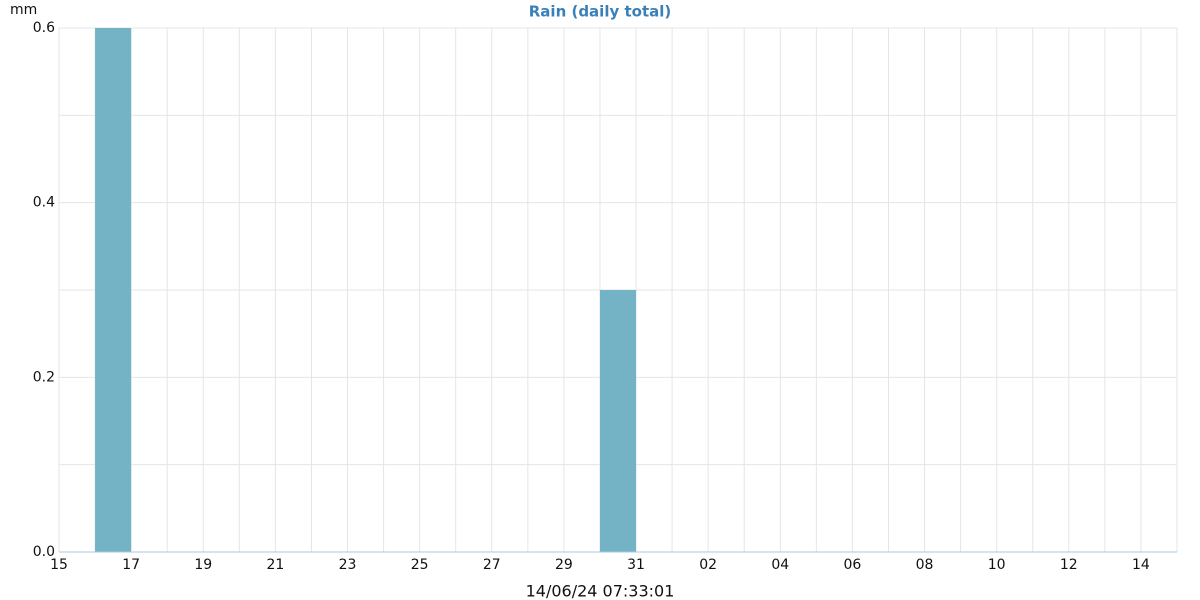 This screenshot has width=1200, height=600. I want to click on x-tick-label: 08, so click(925, 565).